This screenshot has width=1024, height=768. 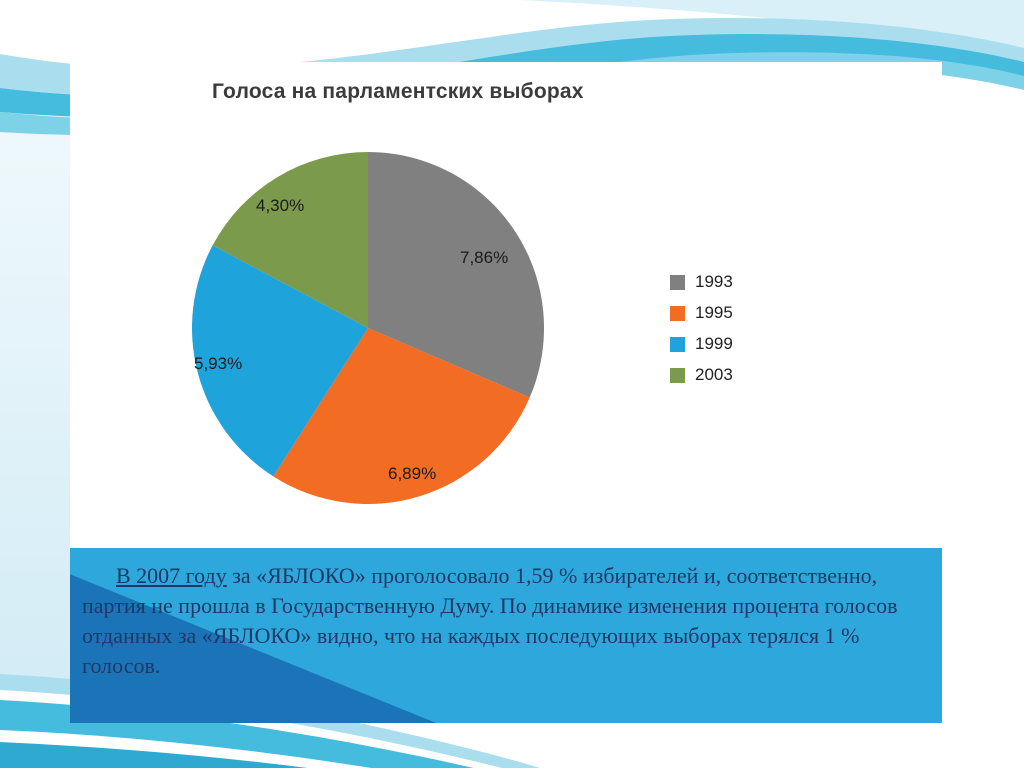 I want to click on pie-slice-1999, so click(x=280, y=361).